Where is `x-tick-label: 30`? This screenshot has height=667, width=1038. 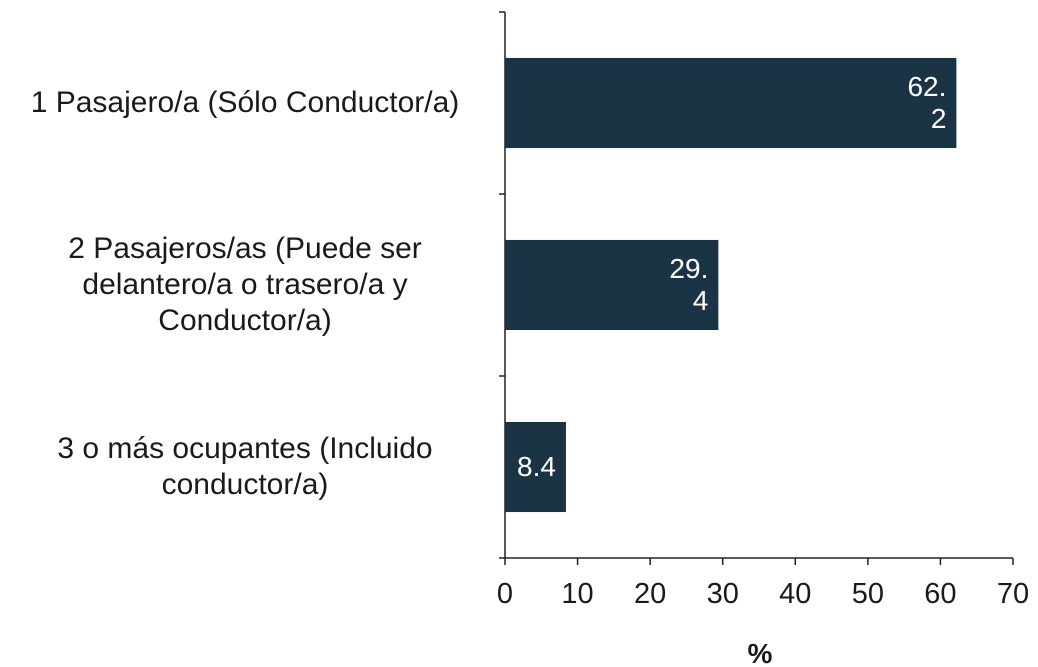
x-tick-label: 30 is located at coordinates (722, 594).